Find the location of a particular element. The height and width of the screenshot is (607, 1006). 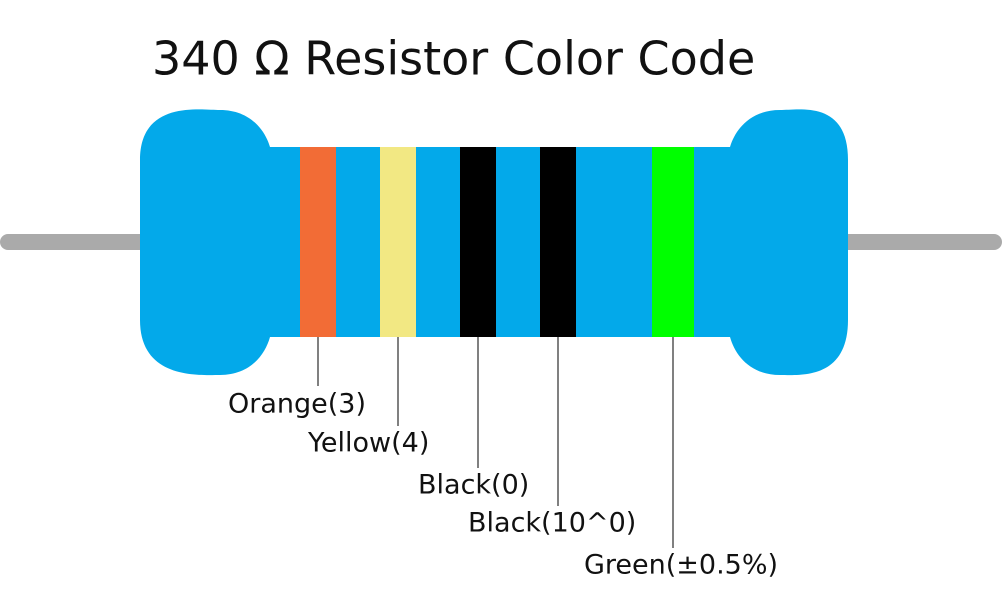

band-label: Black(10^0) is located at coordinates (552, 523).